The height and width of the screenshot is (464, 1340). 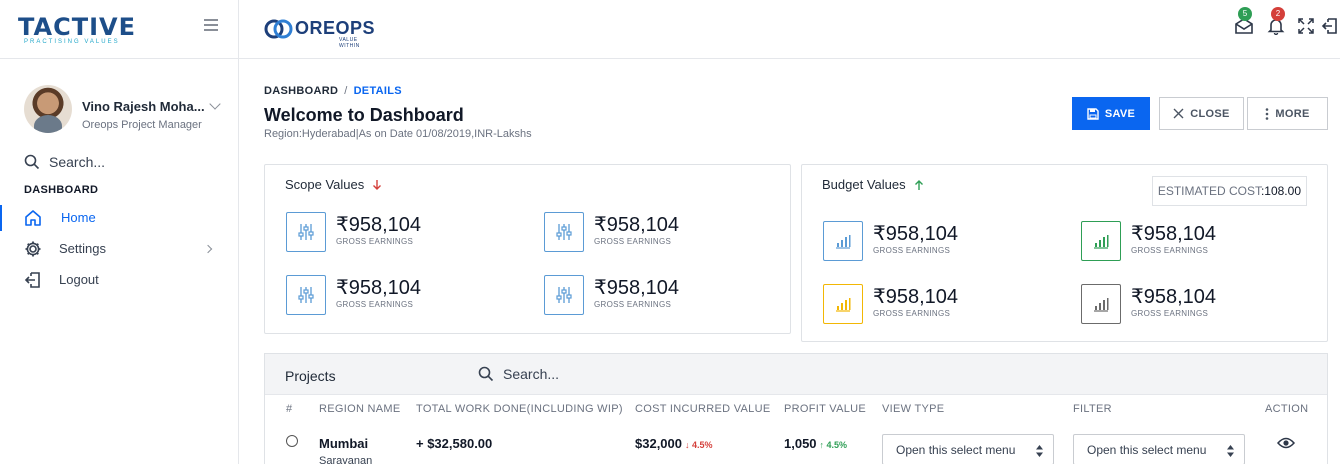 I want to click on brand-logo: TACTIVE, so click(x=77, y=27).